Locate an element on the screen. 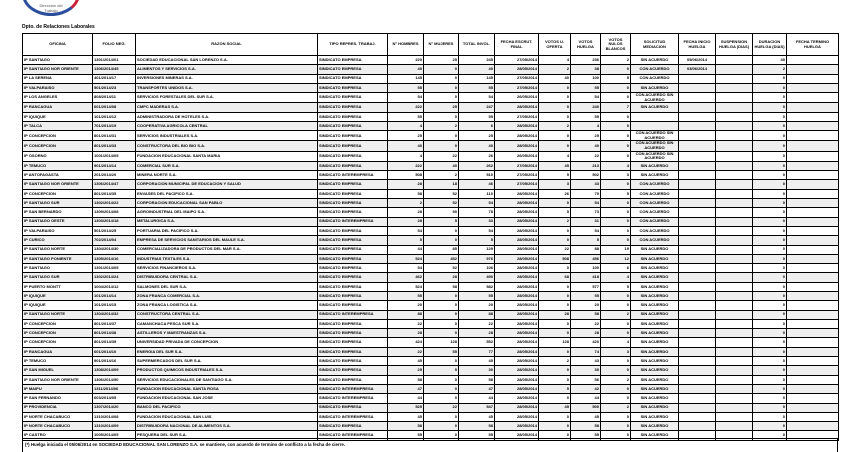 This screenshot has width=860, height=452. cell-votos-nulos: 2 is located at coordinates (615, 60).